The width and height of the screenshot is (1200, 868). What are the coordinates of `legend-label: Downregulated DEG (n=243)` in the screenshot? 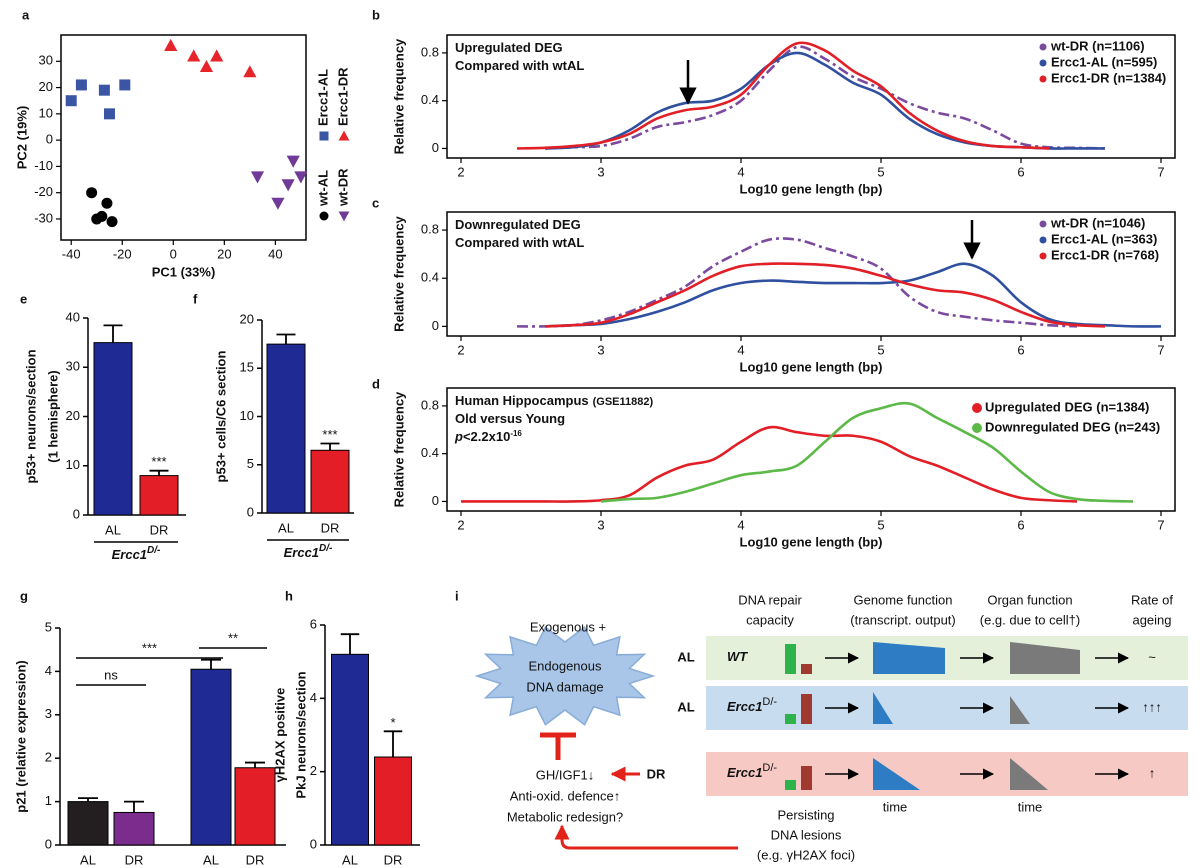 It's located at (1072, 426).